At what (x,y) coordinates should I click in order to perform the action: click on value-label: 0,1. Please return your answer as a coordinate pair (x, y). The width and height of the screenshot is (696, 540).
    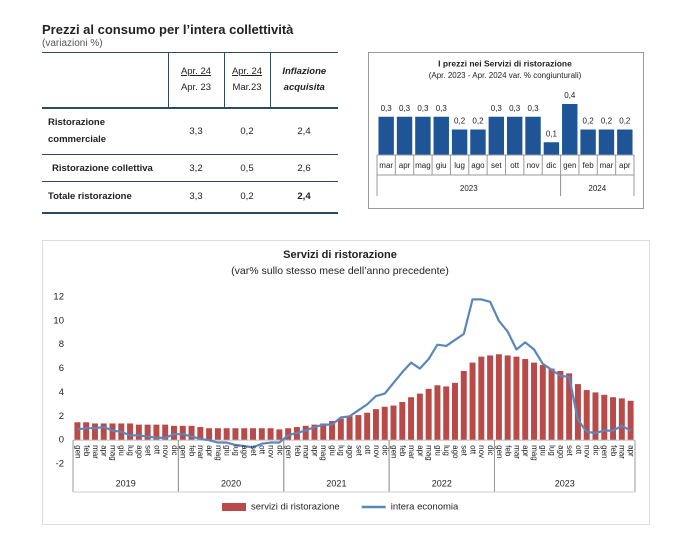
    Looking at the image, I should click on (552, 133).